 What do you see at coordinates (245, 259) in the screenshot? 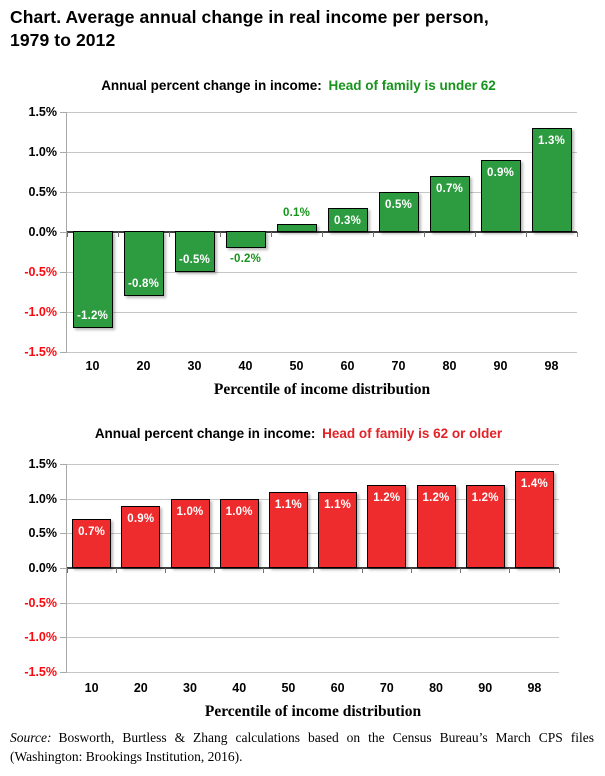
I see `bar-value-label: -0.2%` at bounding box center [245, 259].